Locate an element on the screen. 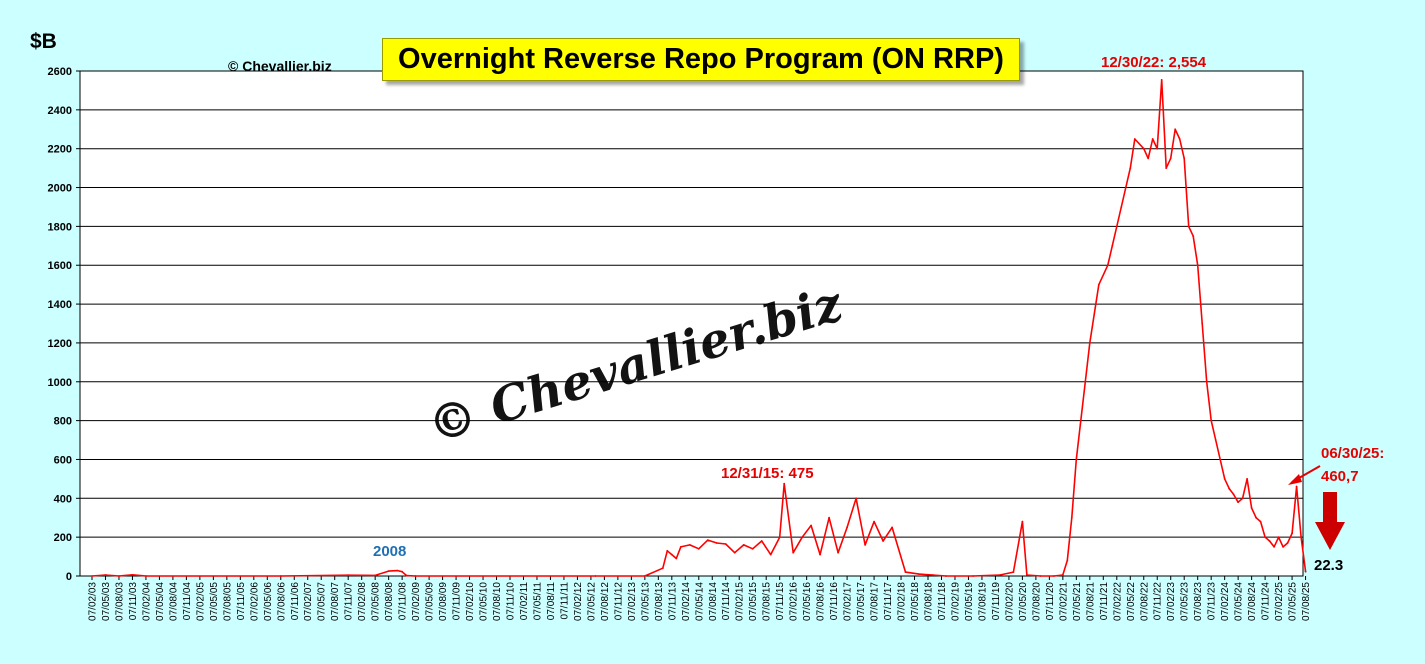 This screenshot has height=664, width=1425. x-tick-label: 07/08/11 is located at coordinates (551, 601).